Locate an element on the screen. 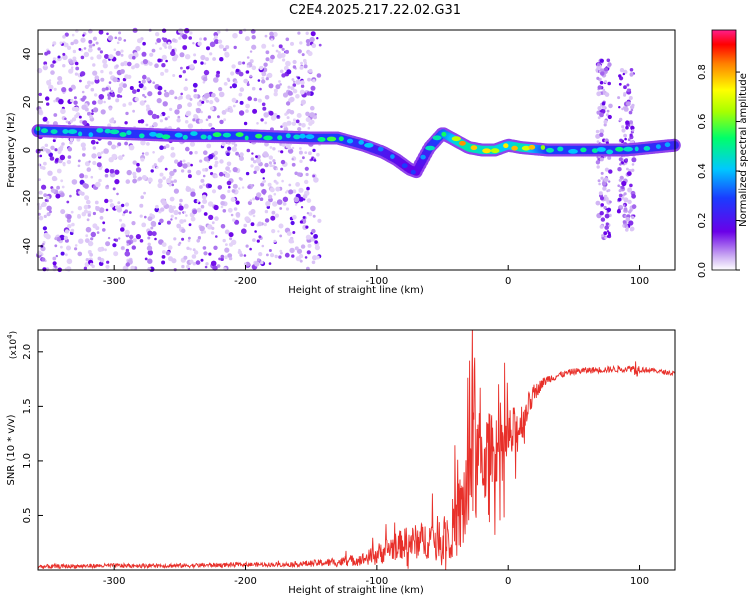 The width and height of the screenshot is (750, 600). y-tick-label: 40 is located at coordinates (27, 54).